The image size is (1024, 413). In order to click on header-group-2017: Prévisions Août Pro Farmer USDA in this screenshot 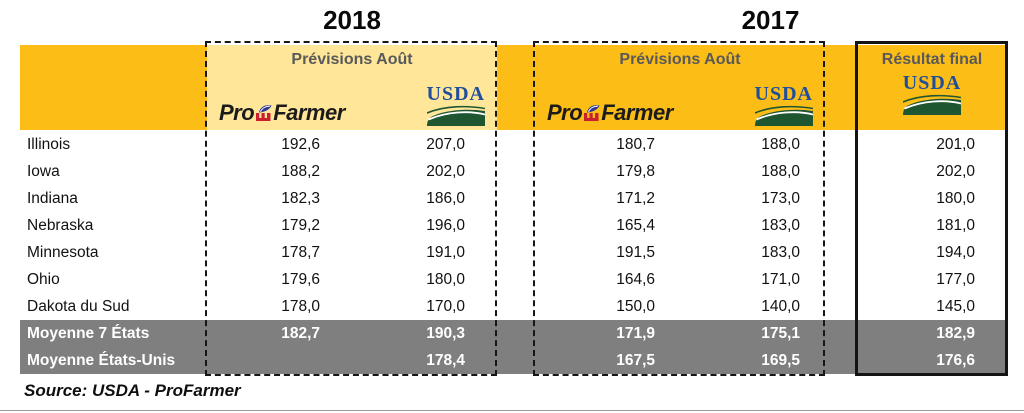, I will do `click(680, 87)`.